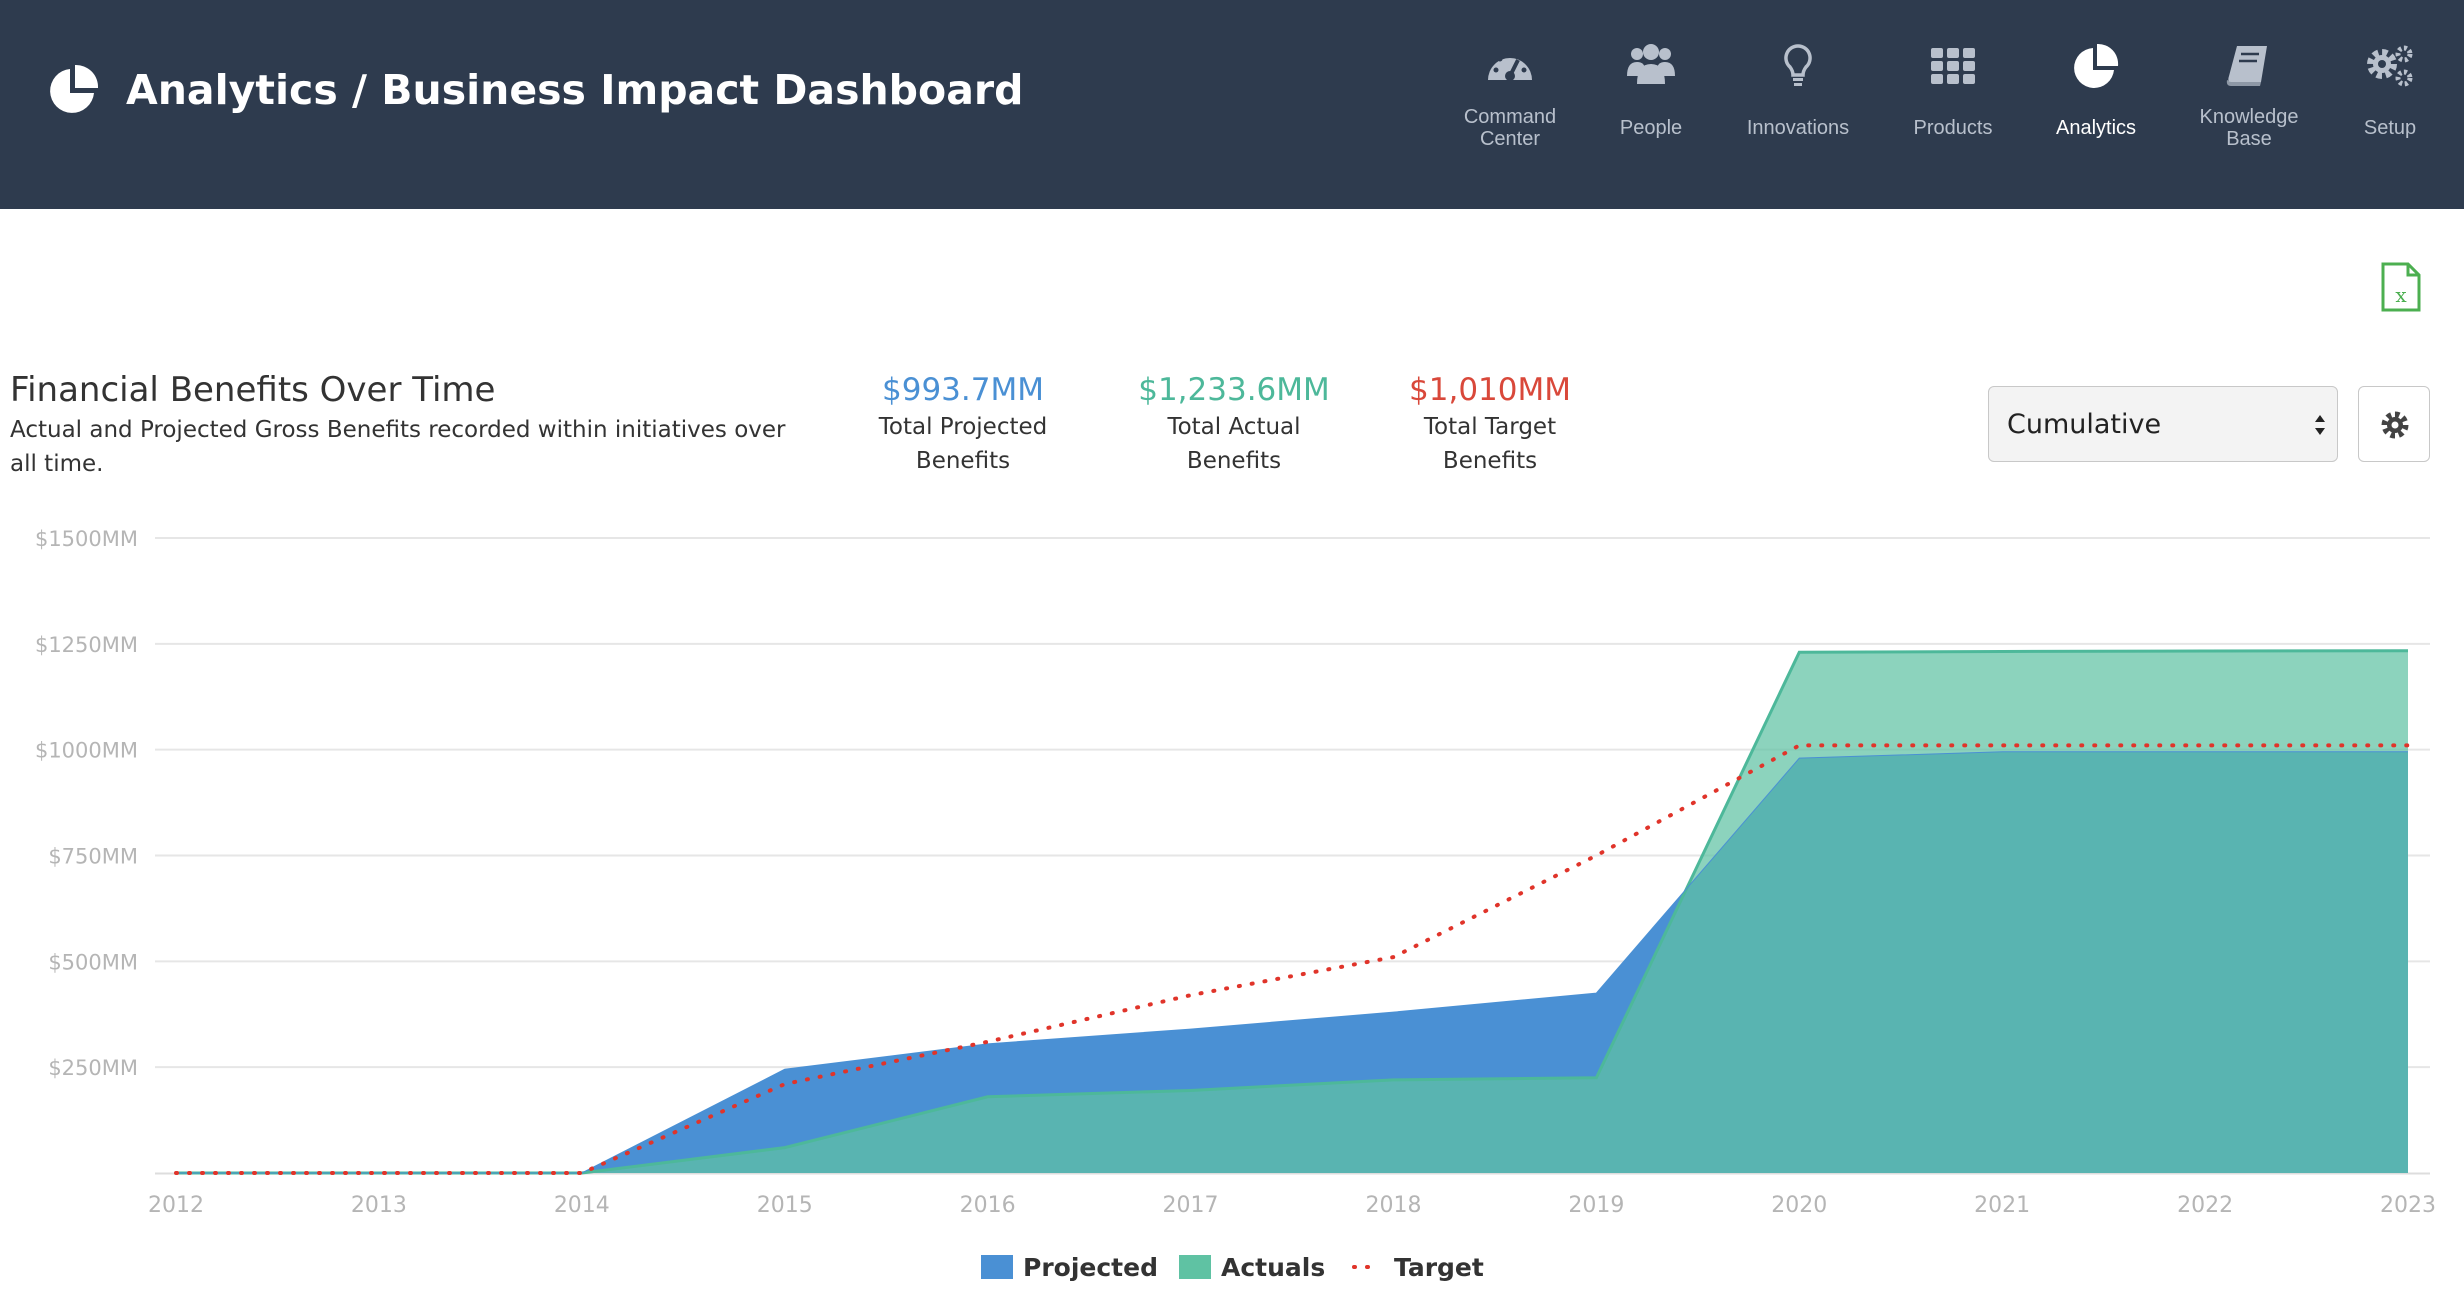 Image resolution: width=2464 pixels, height=1314 pixels. I want to click on svg-text: x, so click(2401, 295).